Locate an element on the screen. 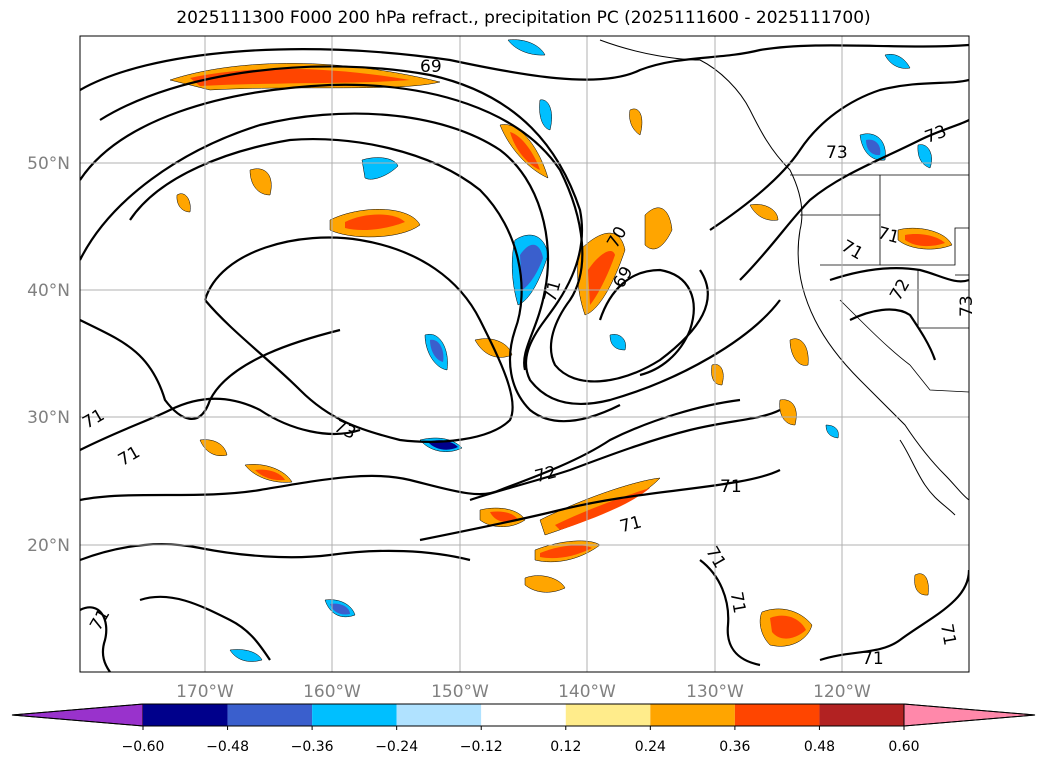  lon-label: 160°W is located at coordinates (332, 692).